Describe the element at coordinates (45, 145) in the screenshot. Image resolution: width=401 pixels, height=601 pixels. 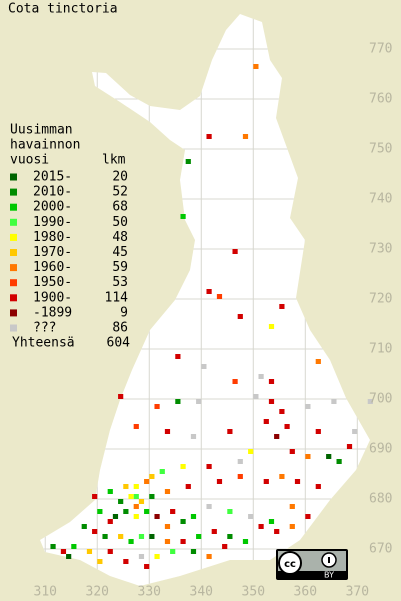
I see `legend-header: havainnon` at that location.